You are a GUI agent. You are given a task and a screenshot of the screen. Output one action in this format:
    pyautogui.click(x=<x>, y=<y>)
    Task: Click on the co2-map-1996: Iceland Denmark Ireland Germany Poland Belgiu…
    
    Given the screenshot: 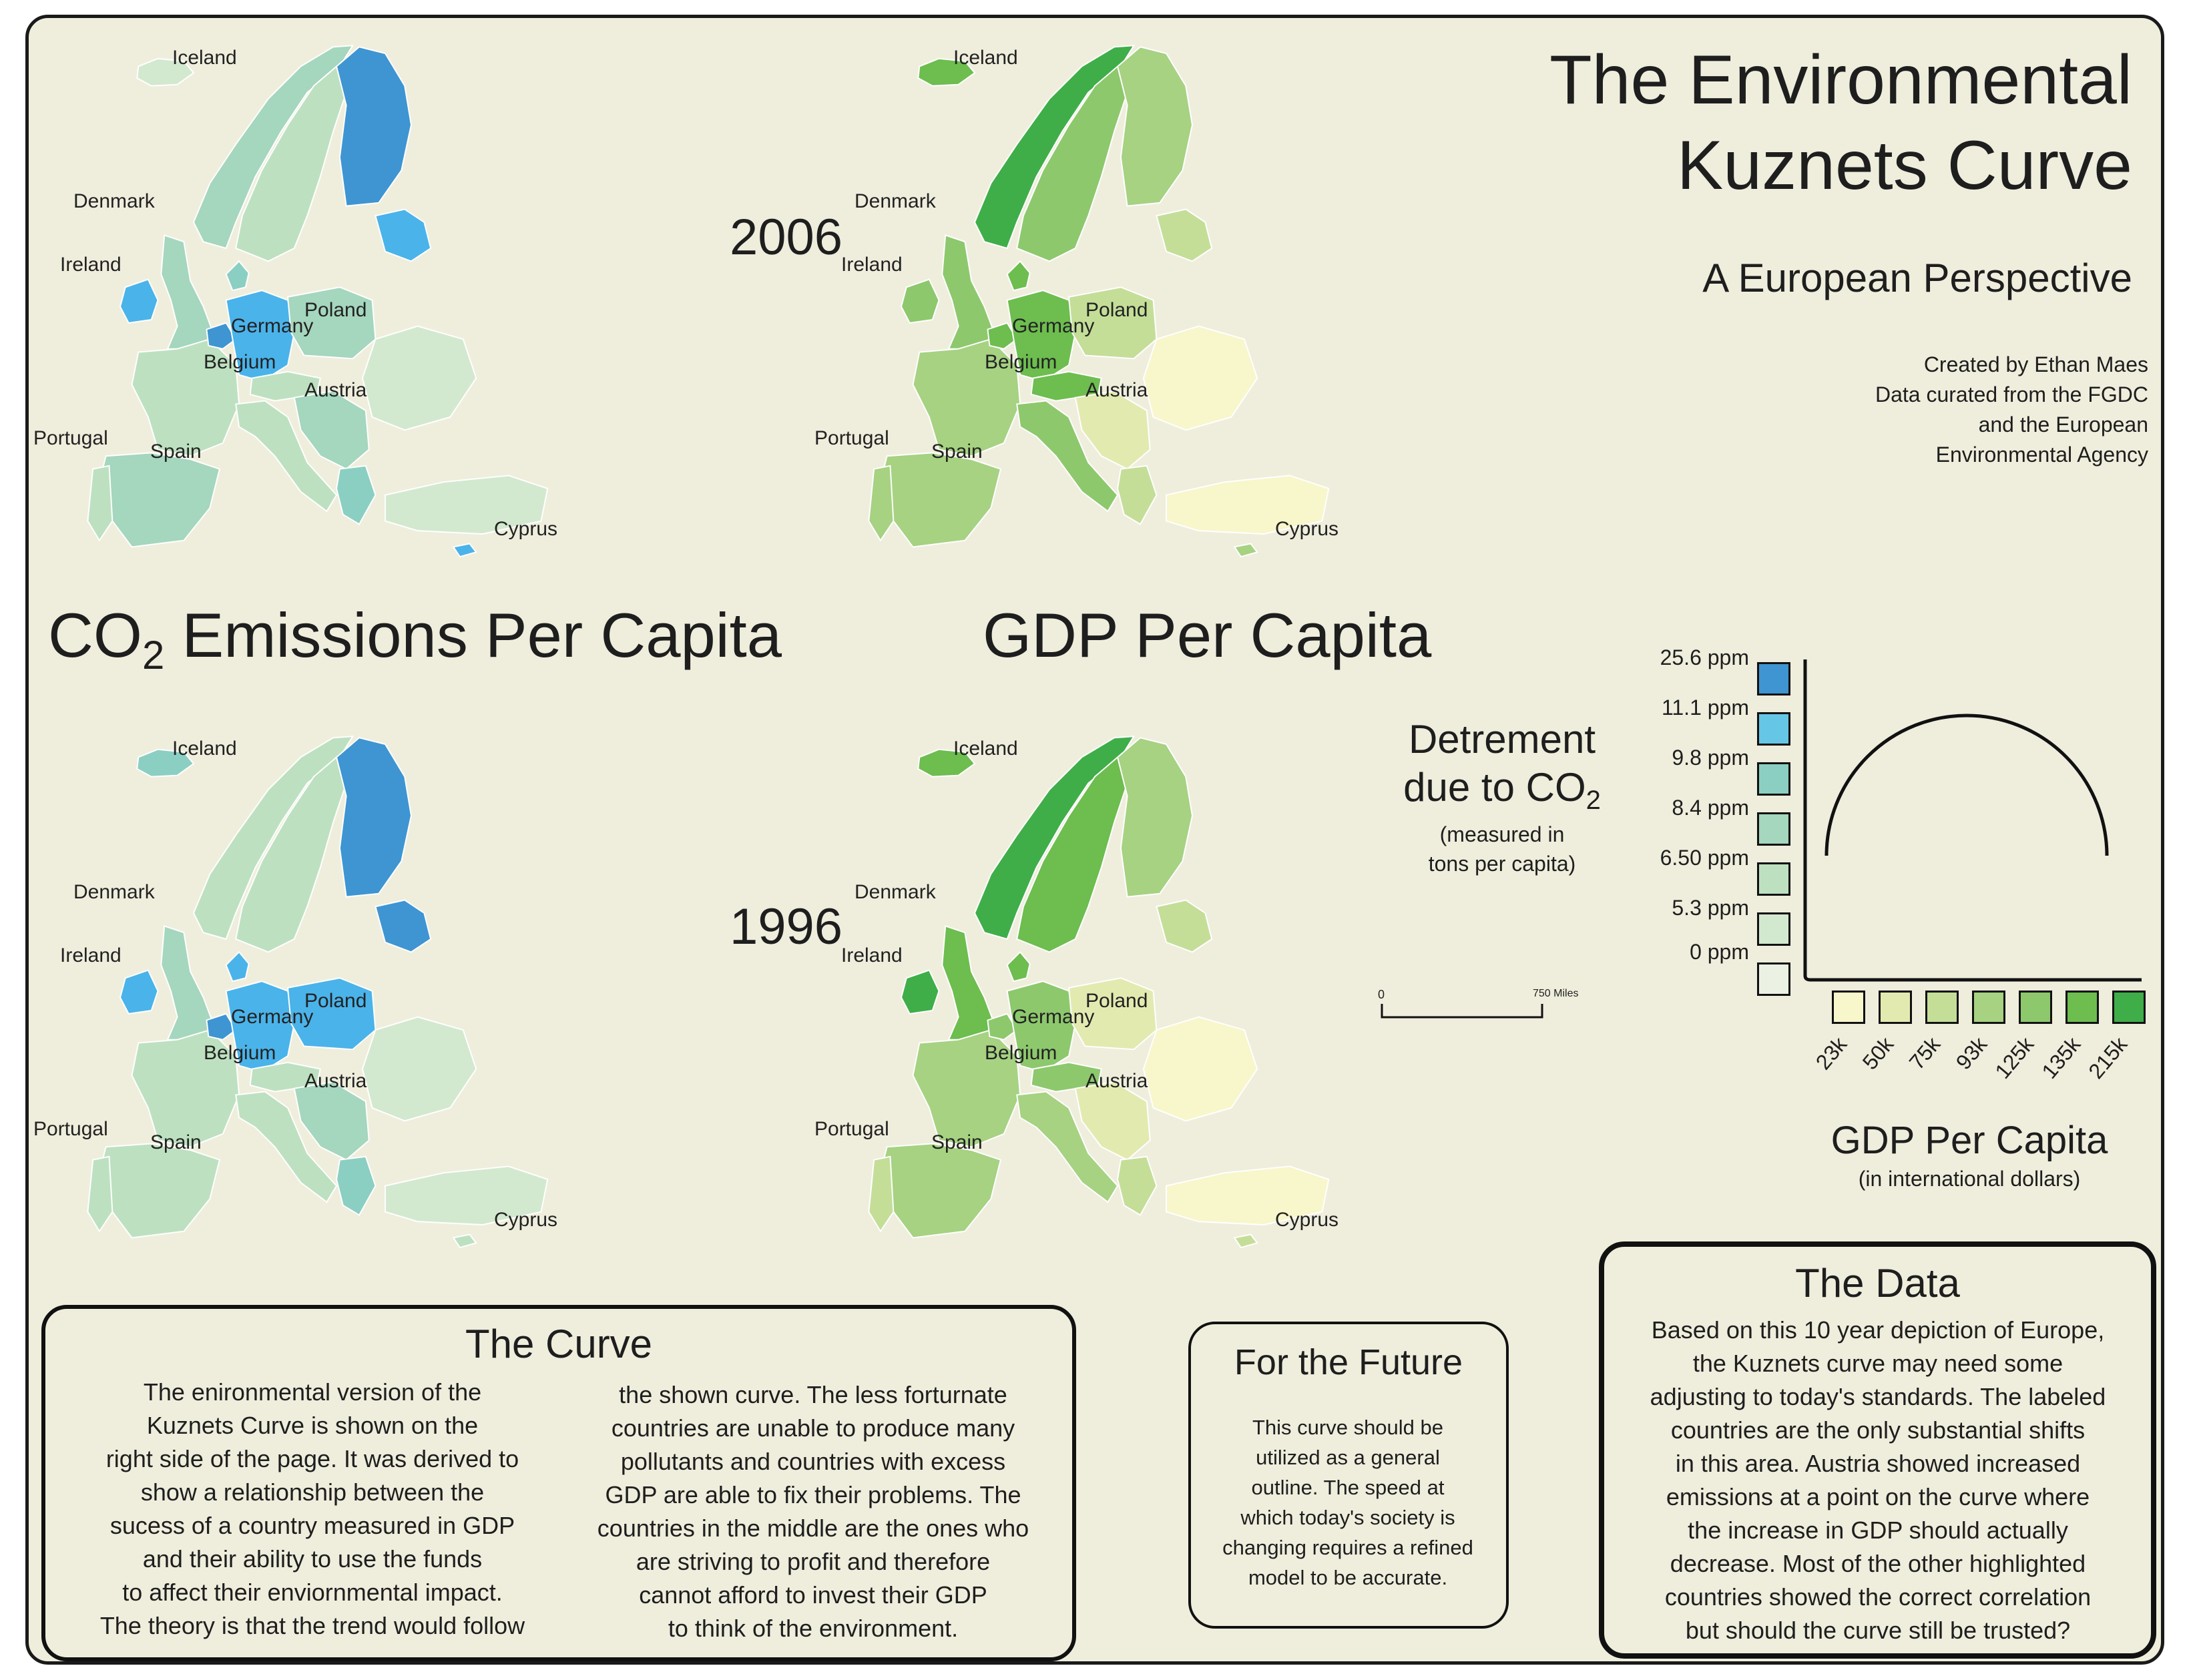 What is the action you would take?
    pyautogui.click(x=295, y=985)
    